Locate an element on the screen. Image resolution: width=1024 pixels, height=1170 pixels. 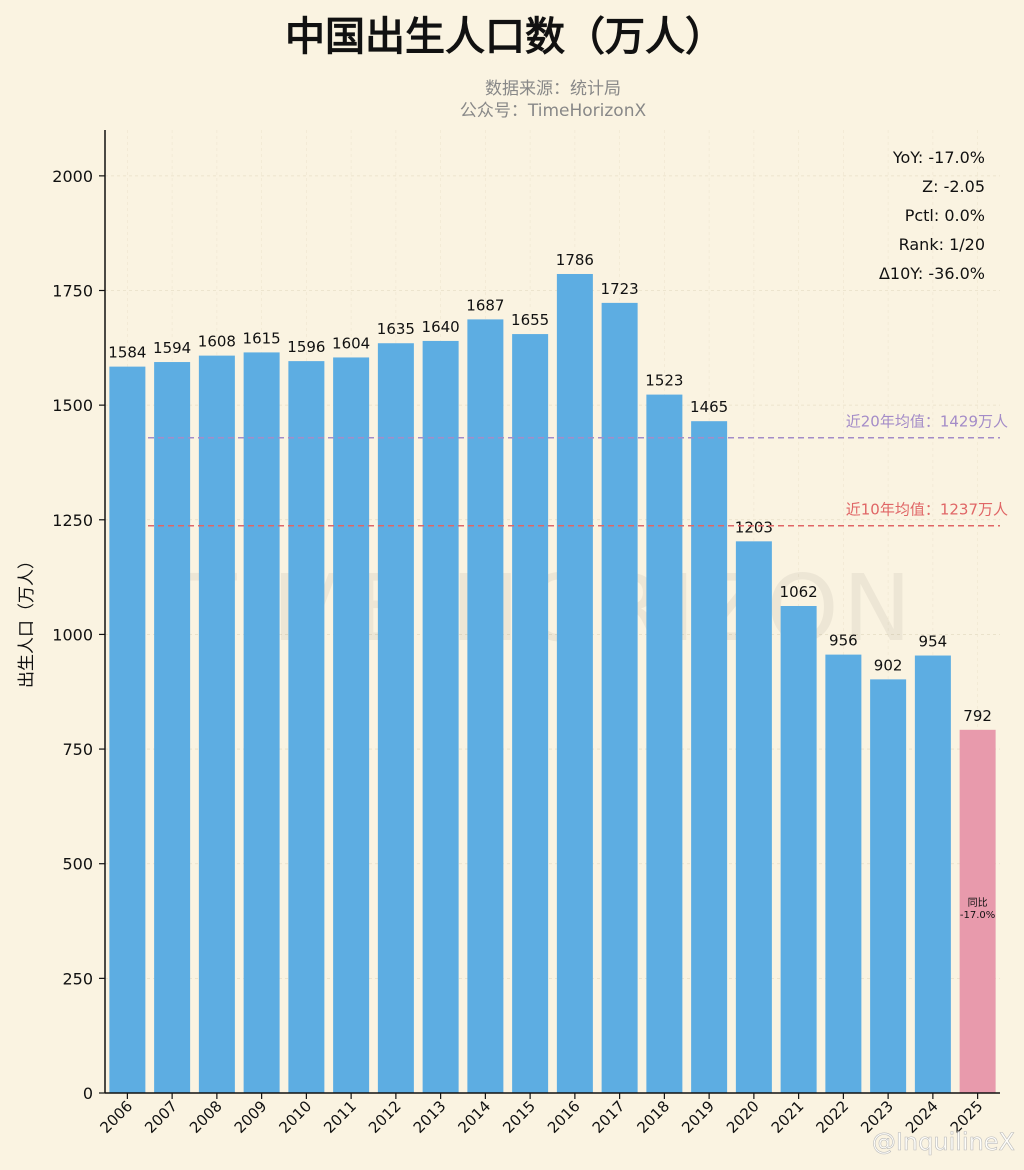
y-tick-label: 500 is located at coordinates (77, 864).